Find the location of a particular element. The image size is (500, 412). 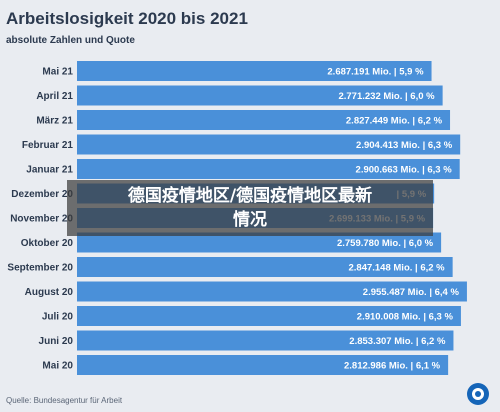

category-label: August 20 is located at coordinates (49, 292).